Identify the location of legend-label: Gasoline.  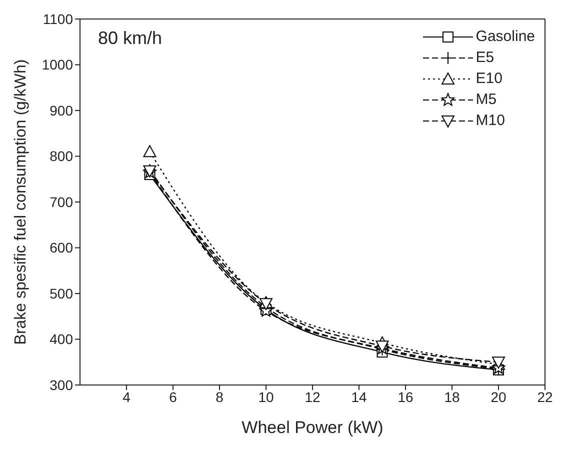
(505, 36).